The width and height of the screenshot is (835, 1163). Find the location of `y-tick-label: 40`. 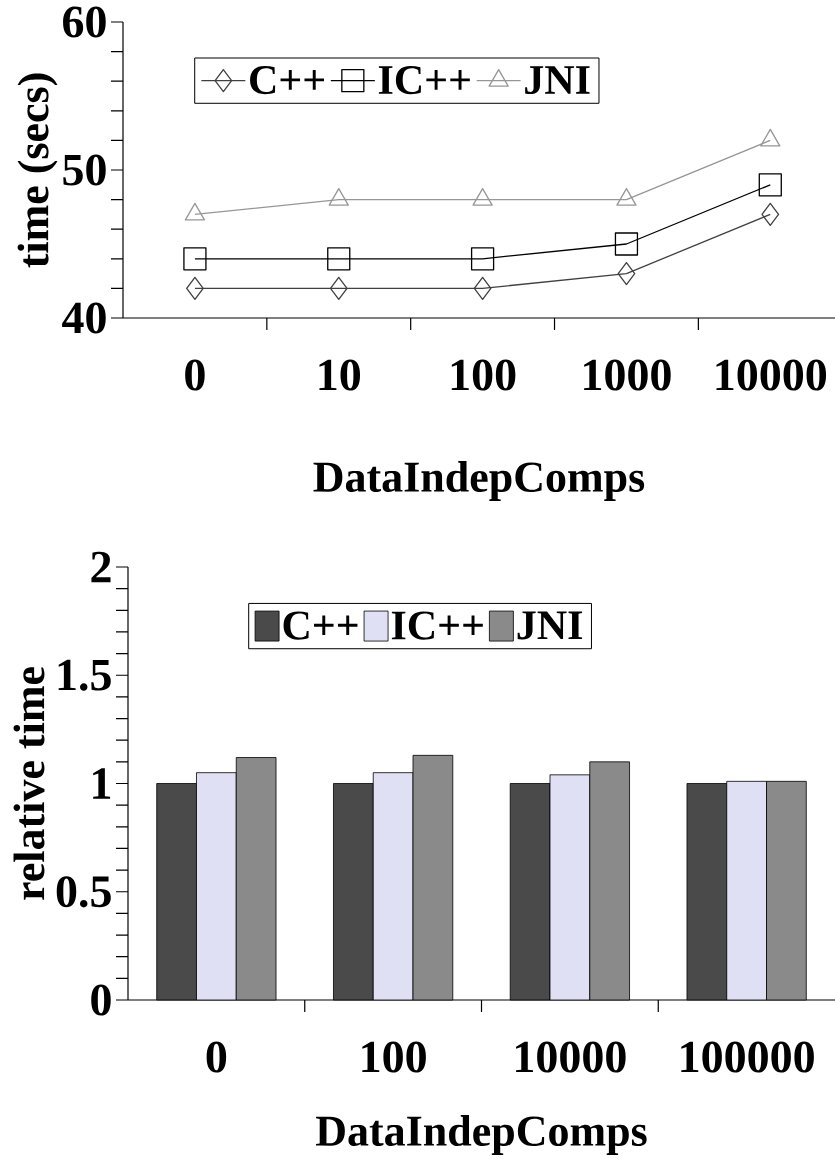

y-tick-label: 40 is located at coordinates (84, 318).